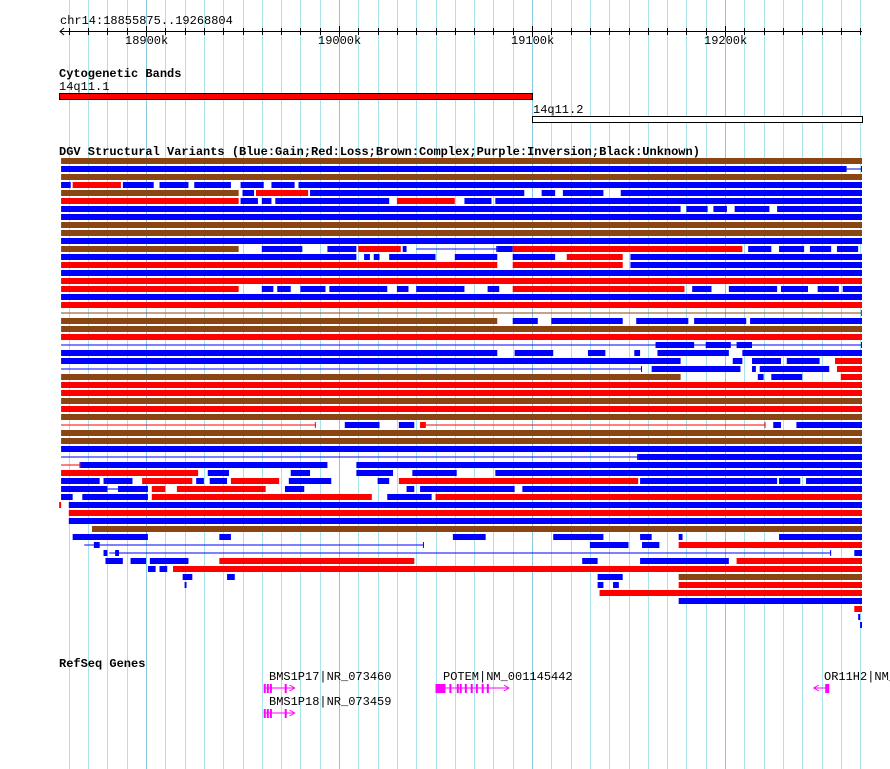 The height and width of the screenshot is (769, 890). Describe the element at coordinates (472, 688) in the screenshot. I see `gene-glyph` at that location.